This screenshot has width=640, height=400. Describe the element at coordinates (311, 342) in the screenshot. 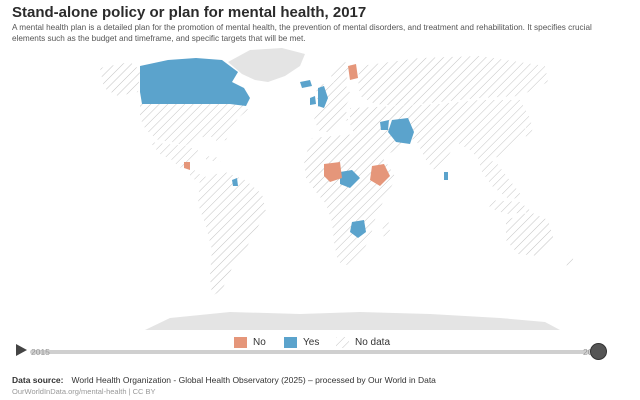

I see `legend-label-yes: Yes` at that location.